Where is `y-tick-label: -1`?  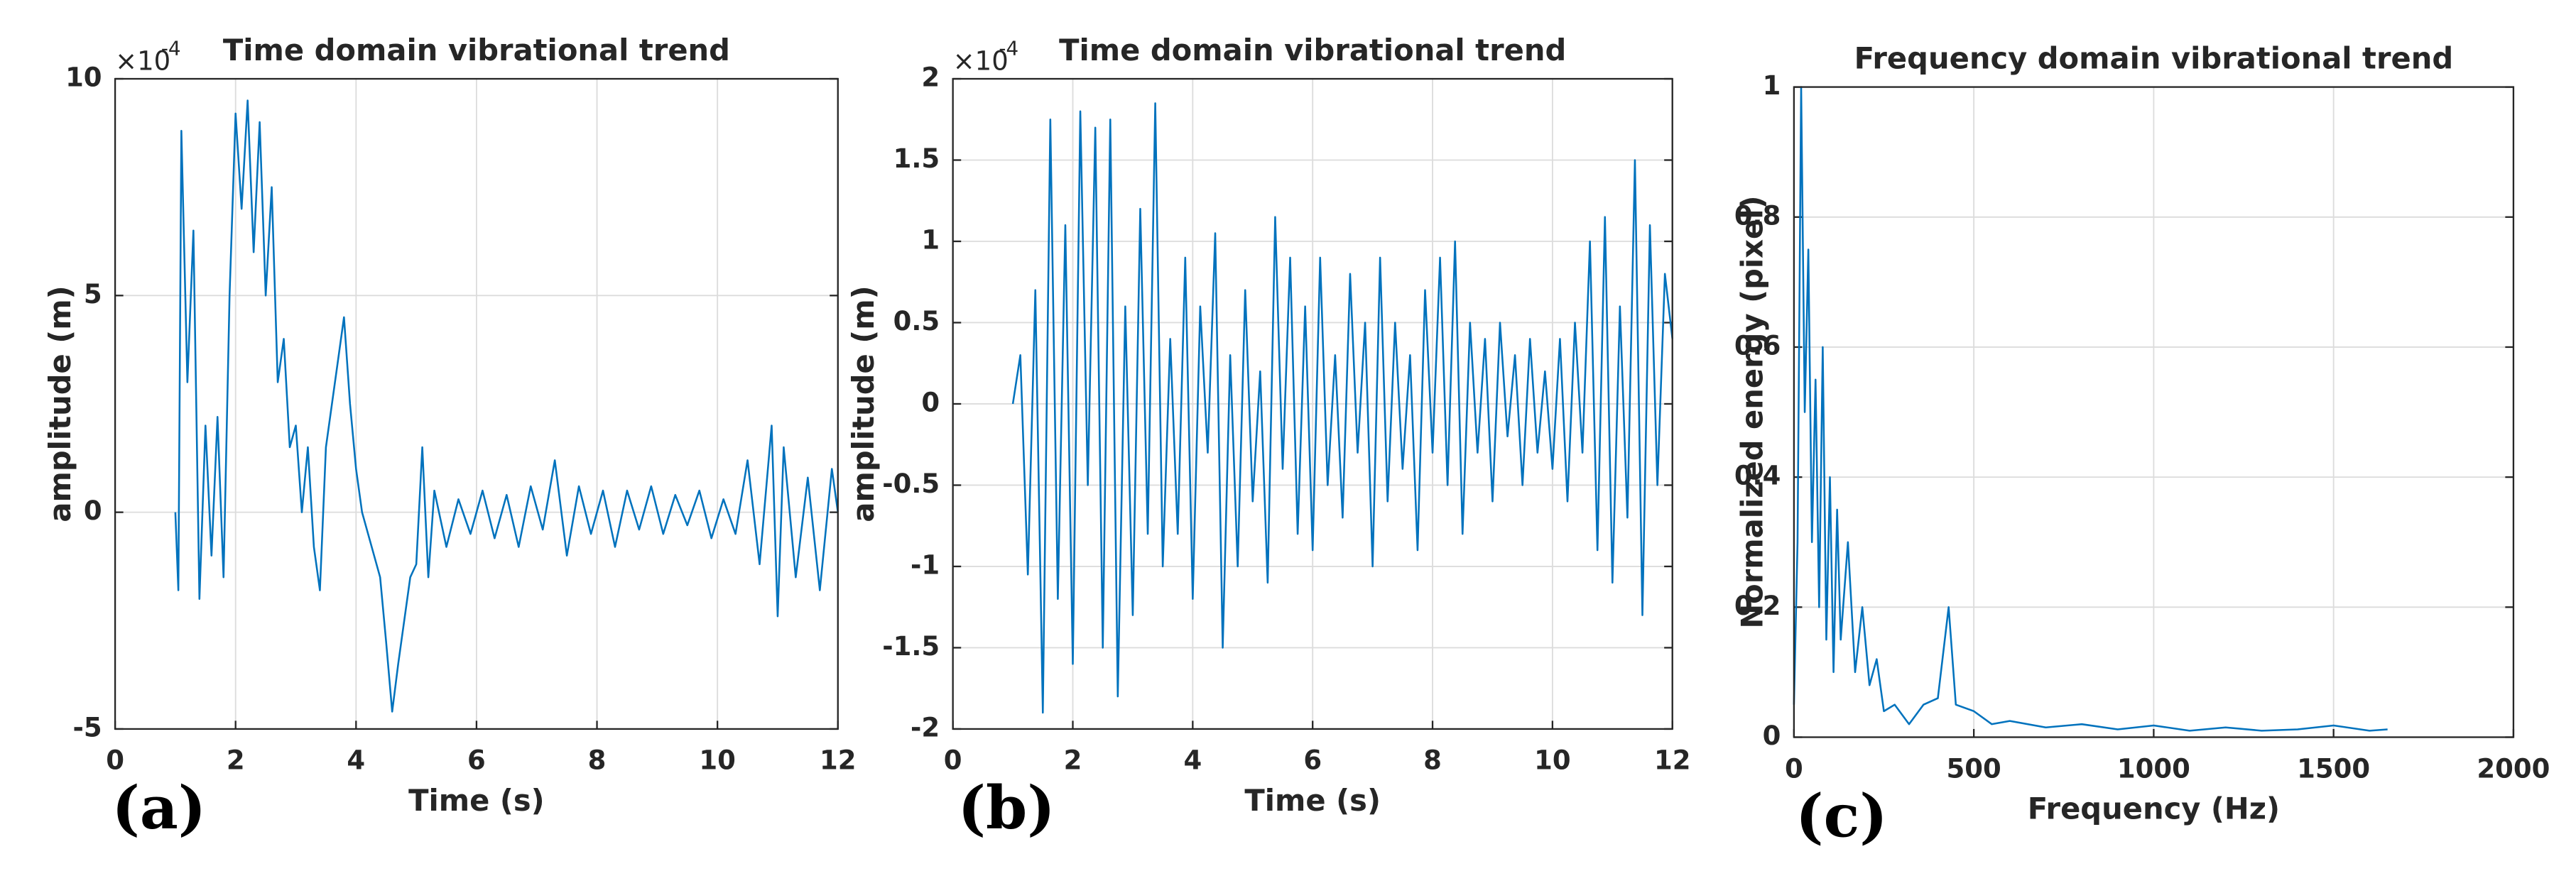
y-tick-label: -1 is located at coordinates (926, 564).